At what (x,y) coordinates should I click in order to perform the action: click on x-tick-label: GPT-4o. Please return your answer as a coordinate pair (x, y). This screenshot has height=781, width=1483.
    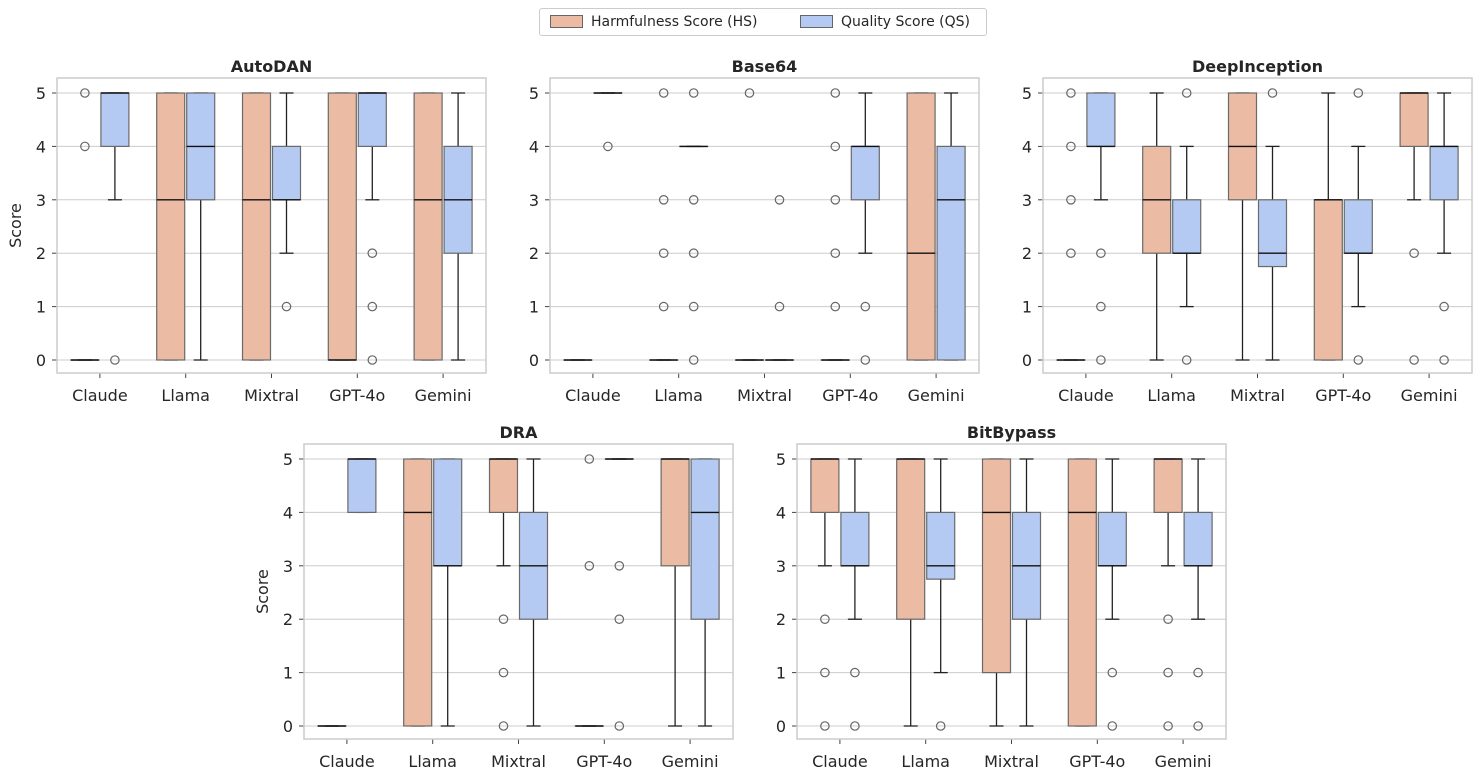
    Looking at the image, I should click on (850, 395).